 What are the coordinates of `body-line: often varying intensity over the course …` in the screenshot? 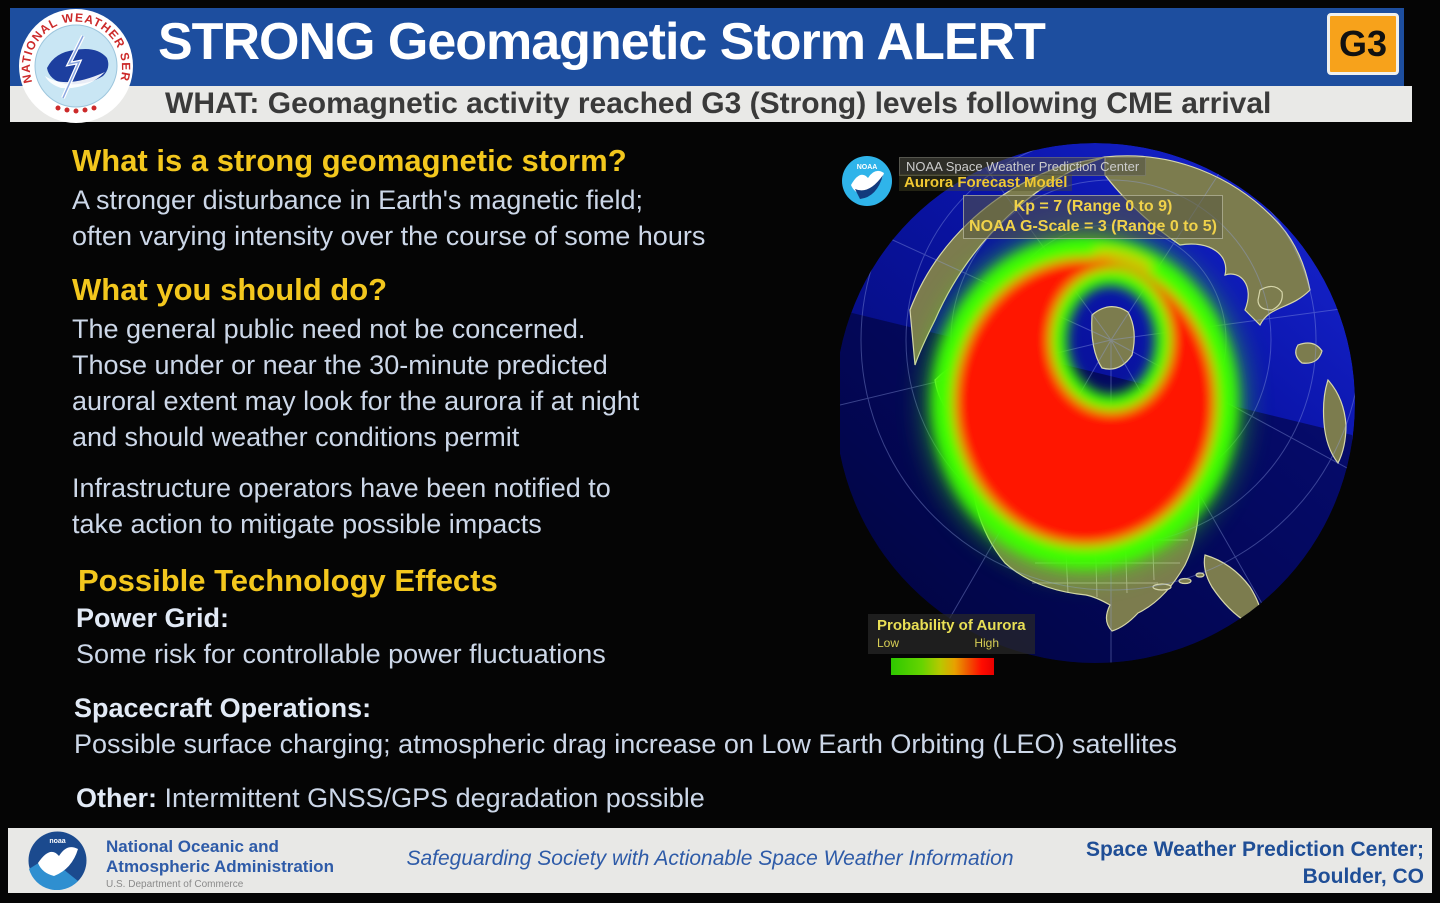 It's located at (389, 236).